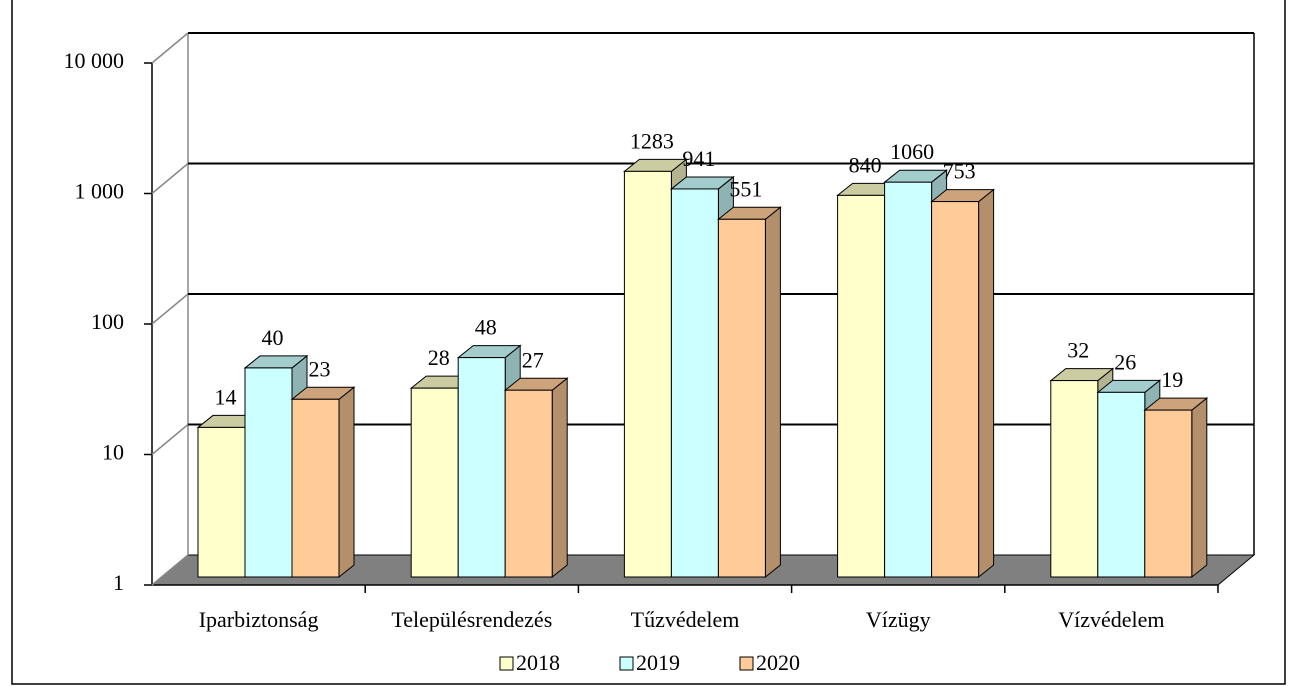 This screenshot has height=686, width=1298. Describe the element at coordinates (1125, 361) in the screenshot. I see `value-label: 26` at that location.